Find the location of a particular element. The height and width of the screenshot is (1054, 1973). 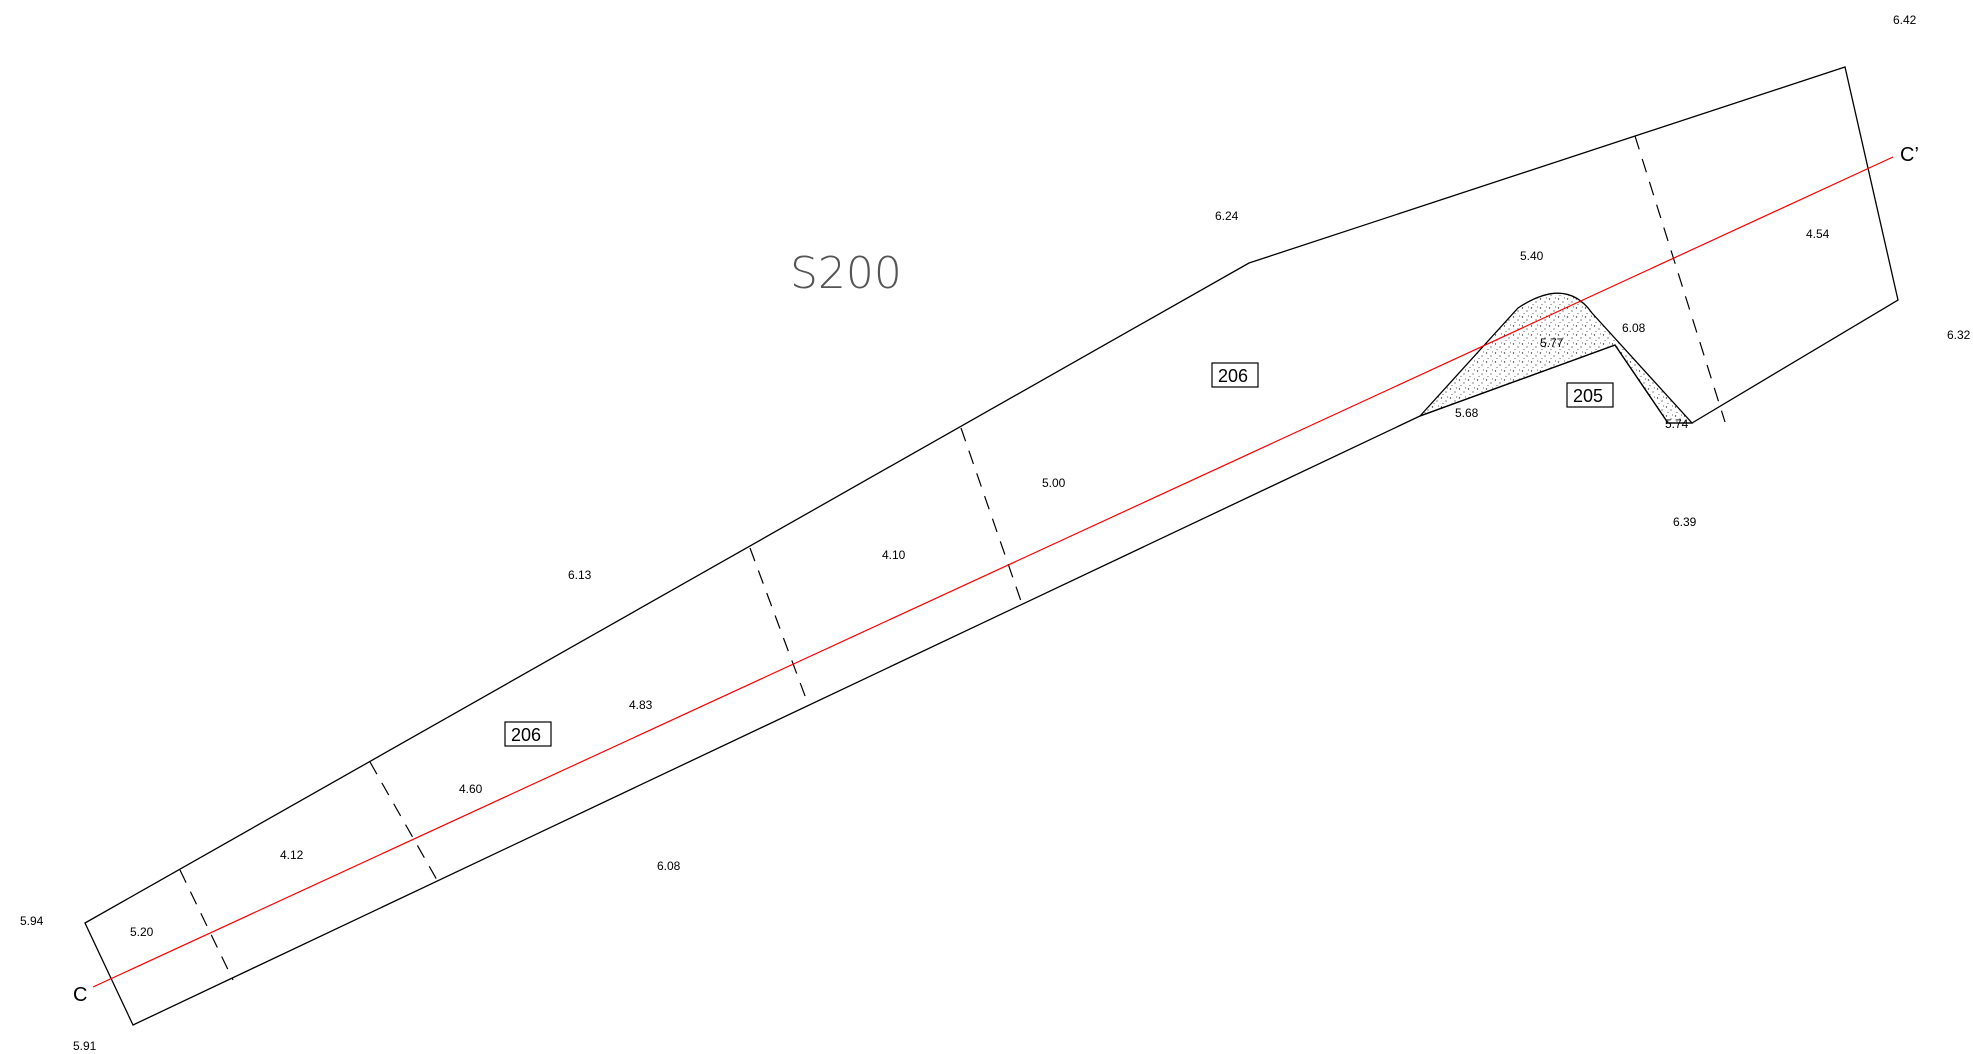

elevation-label: 5.00 is located at coordinates (1054, 483).